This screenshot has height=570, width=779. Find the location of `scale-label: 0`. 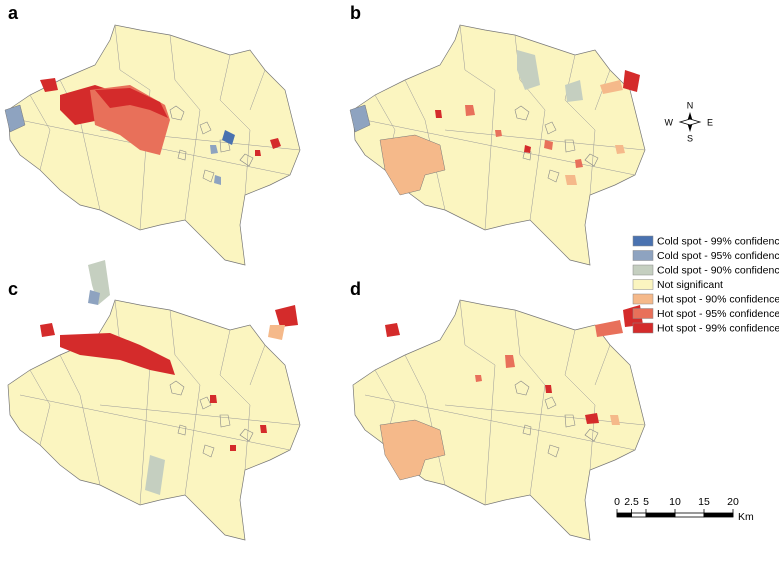

scale-label: 0 is located at coordinates (617, 502).